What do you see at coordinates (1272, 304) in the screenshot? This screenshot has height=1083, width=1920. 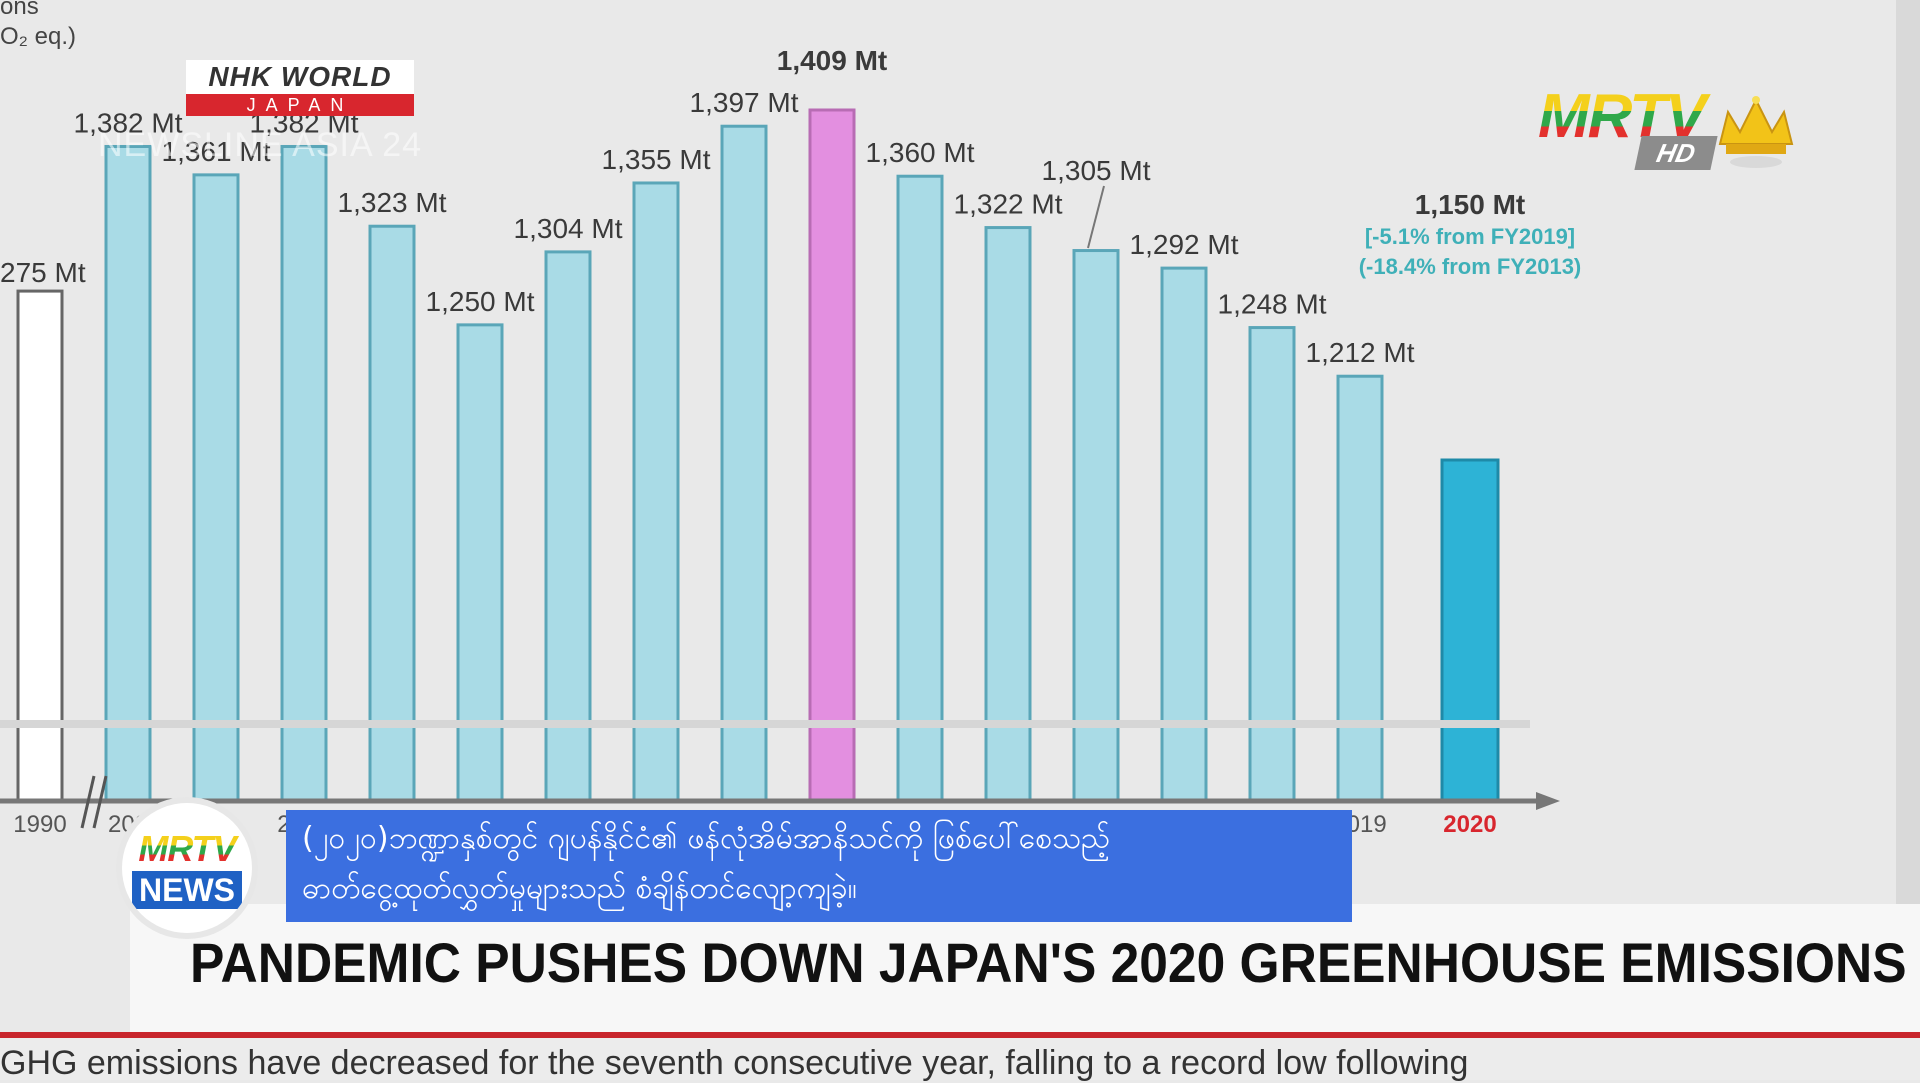 I see `value-label-2018: 1,248 Mt` at bounding box center [1272, 304].